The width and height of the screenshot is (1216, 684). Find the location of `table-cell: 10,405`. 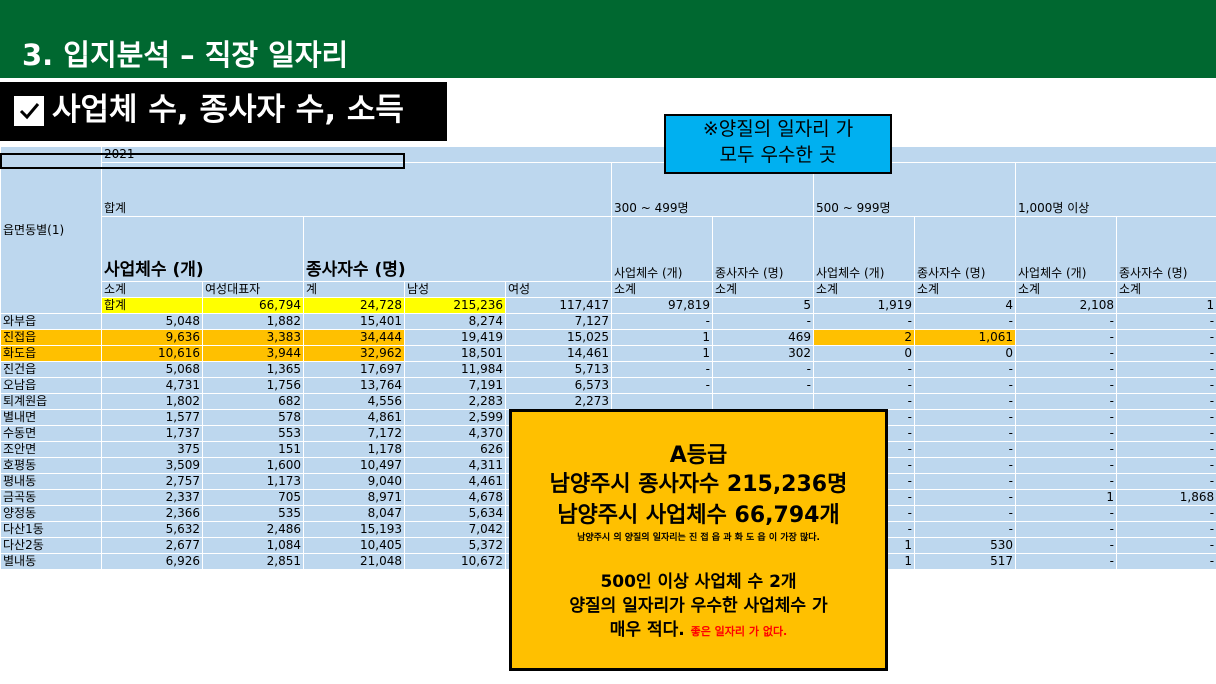

table-cell: 10,405 is located at coordinates (354, 545).